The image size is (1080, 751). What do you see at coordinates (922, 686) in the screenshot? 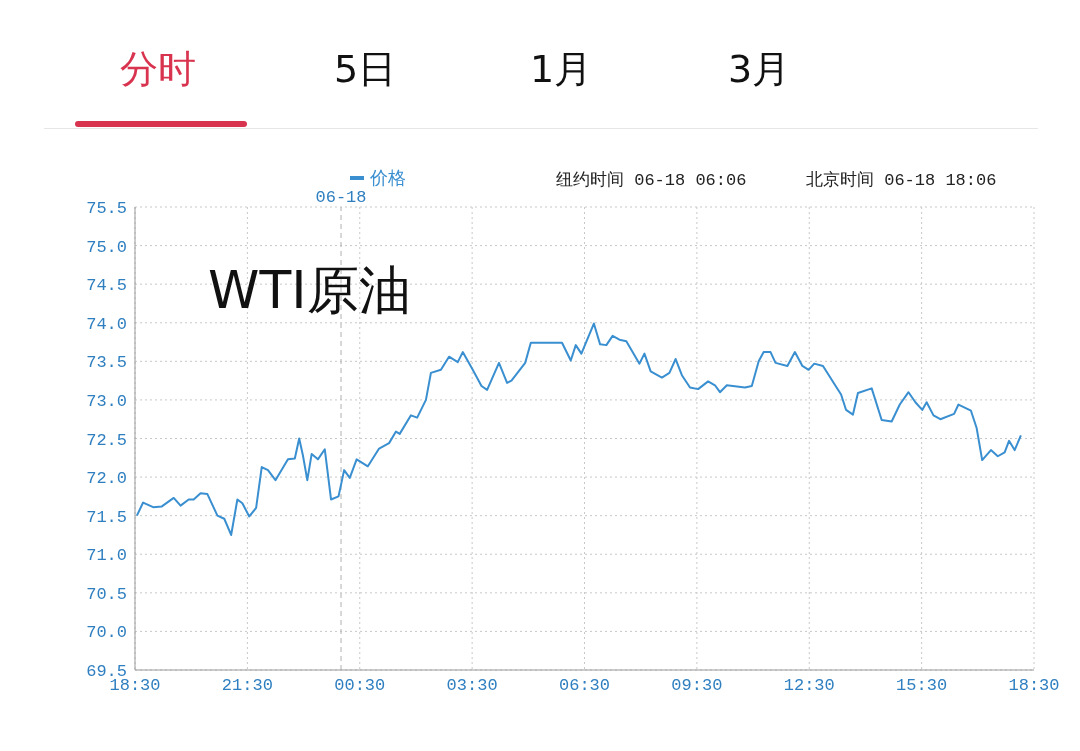
I see `x-tick-label: 15:30` at bounding box center [922, 686].